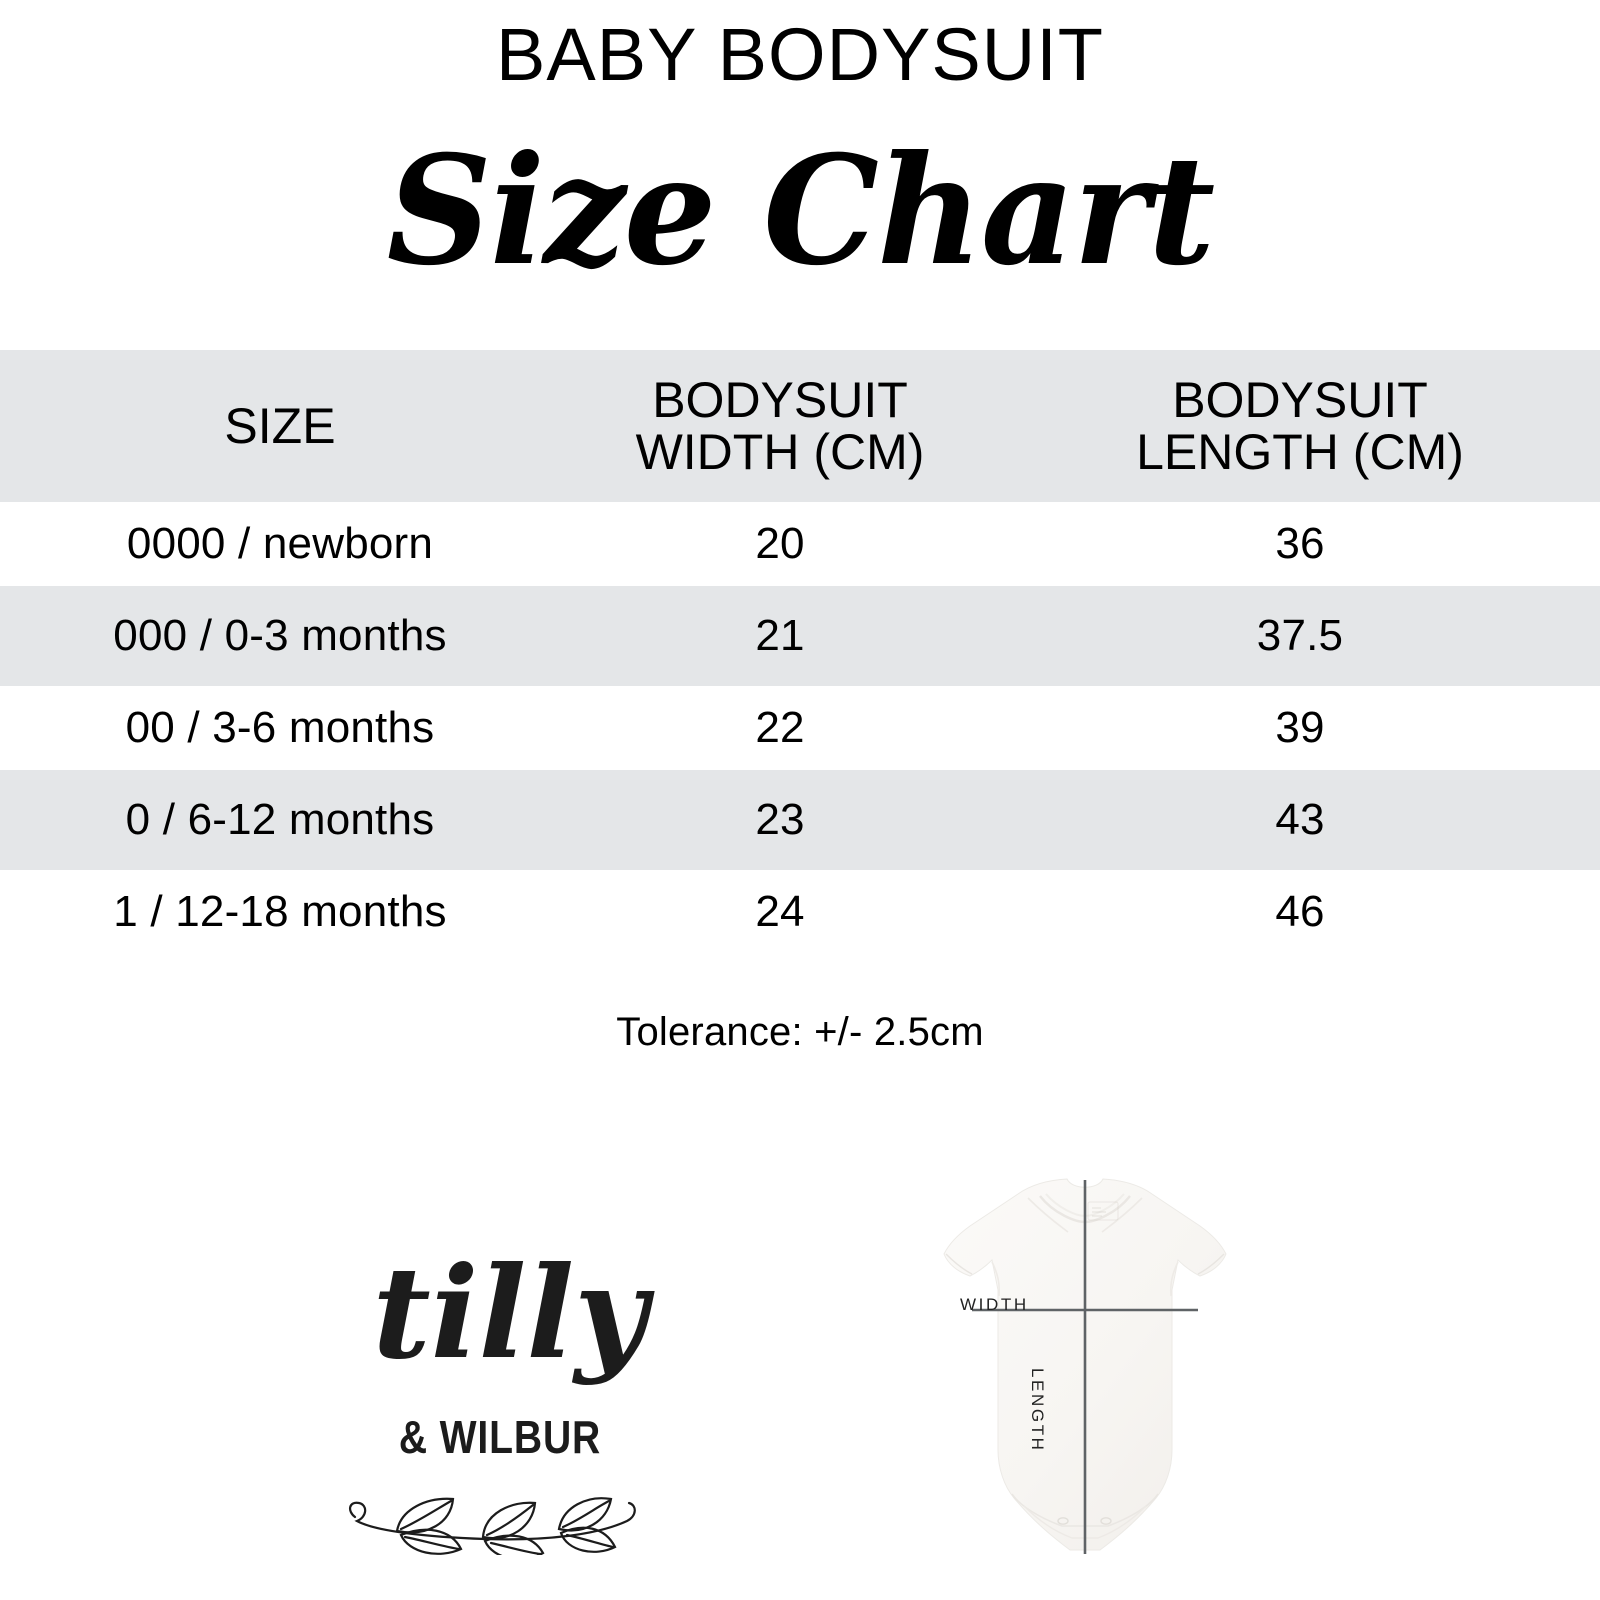 The height and width of the screenshot is (1600, 1600). Describe the element at coordinates (800, 1032) in the screenshot. I see `tolerance-note: Tolerance: +/- 2.5cm` at that location.